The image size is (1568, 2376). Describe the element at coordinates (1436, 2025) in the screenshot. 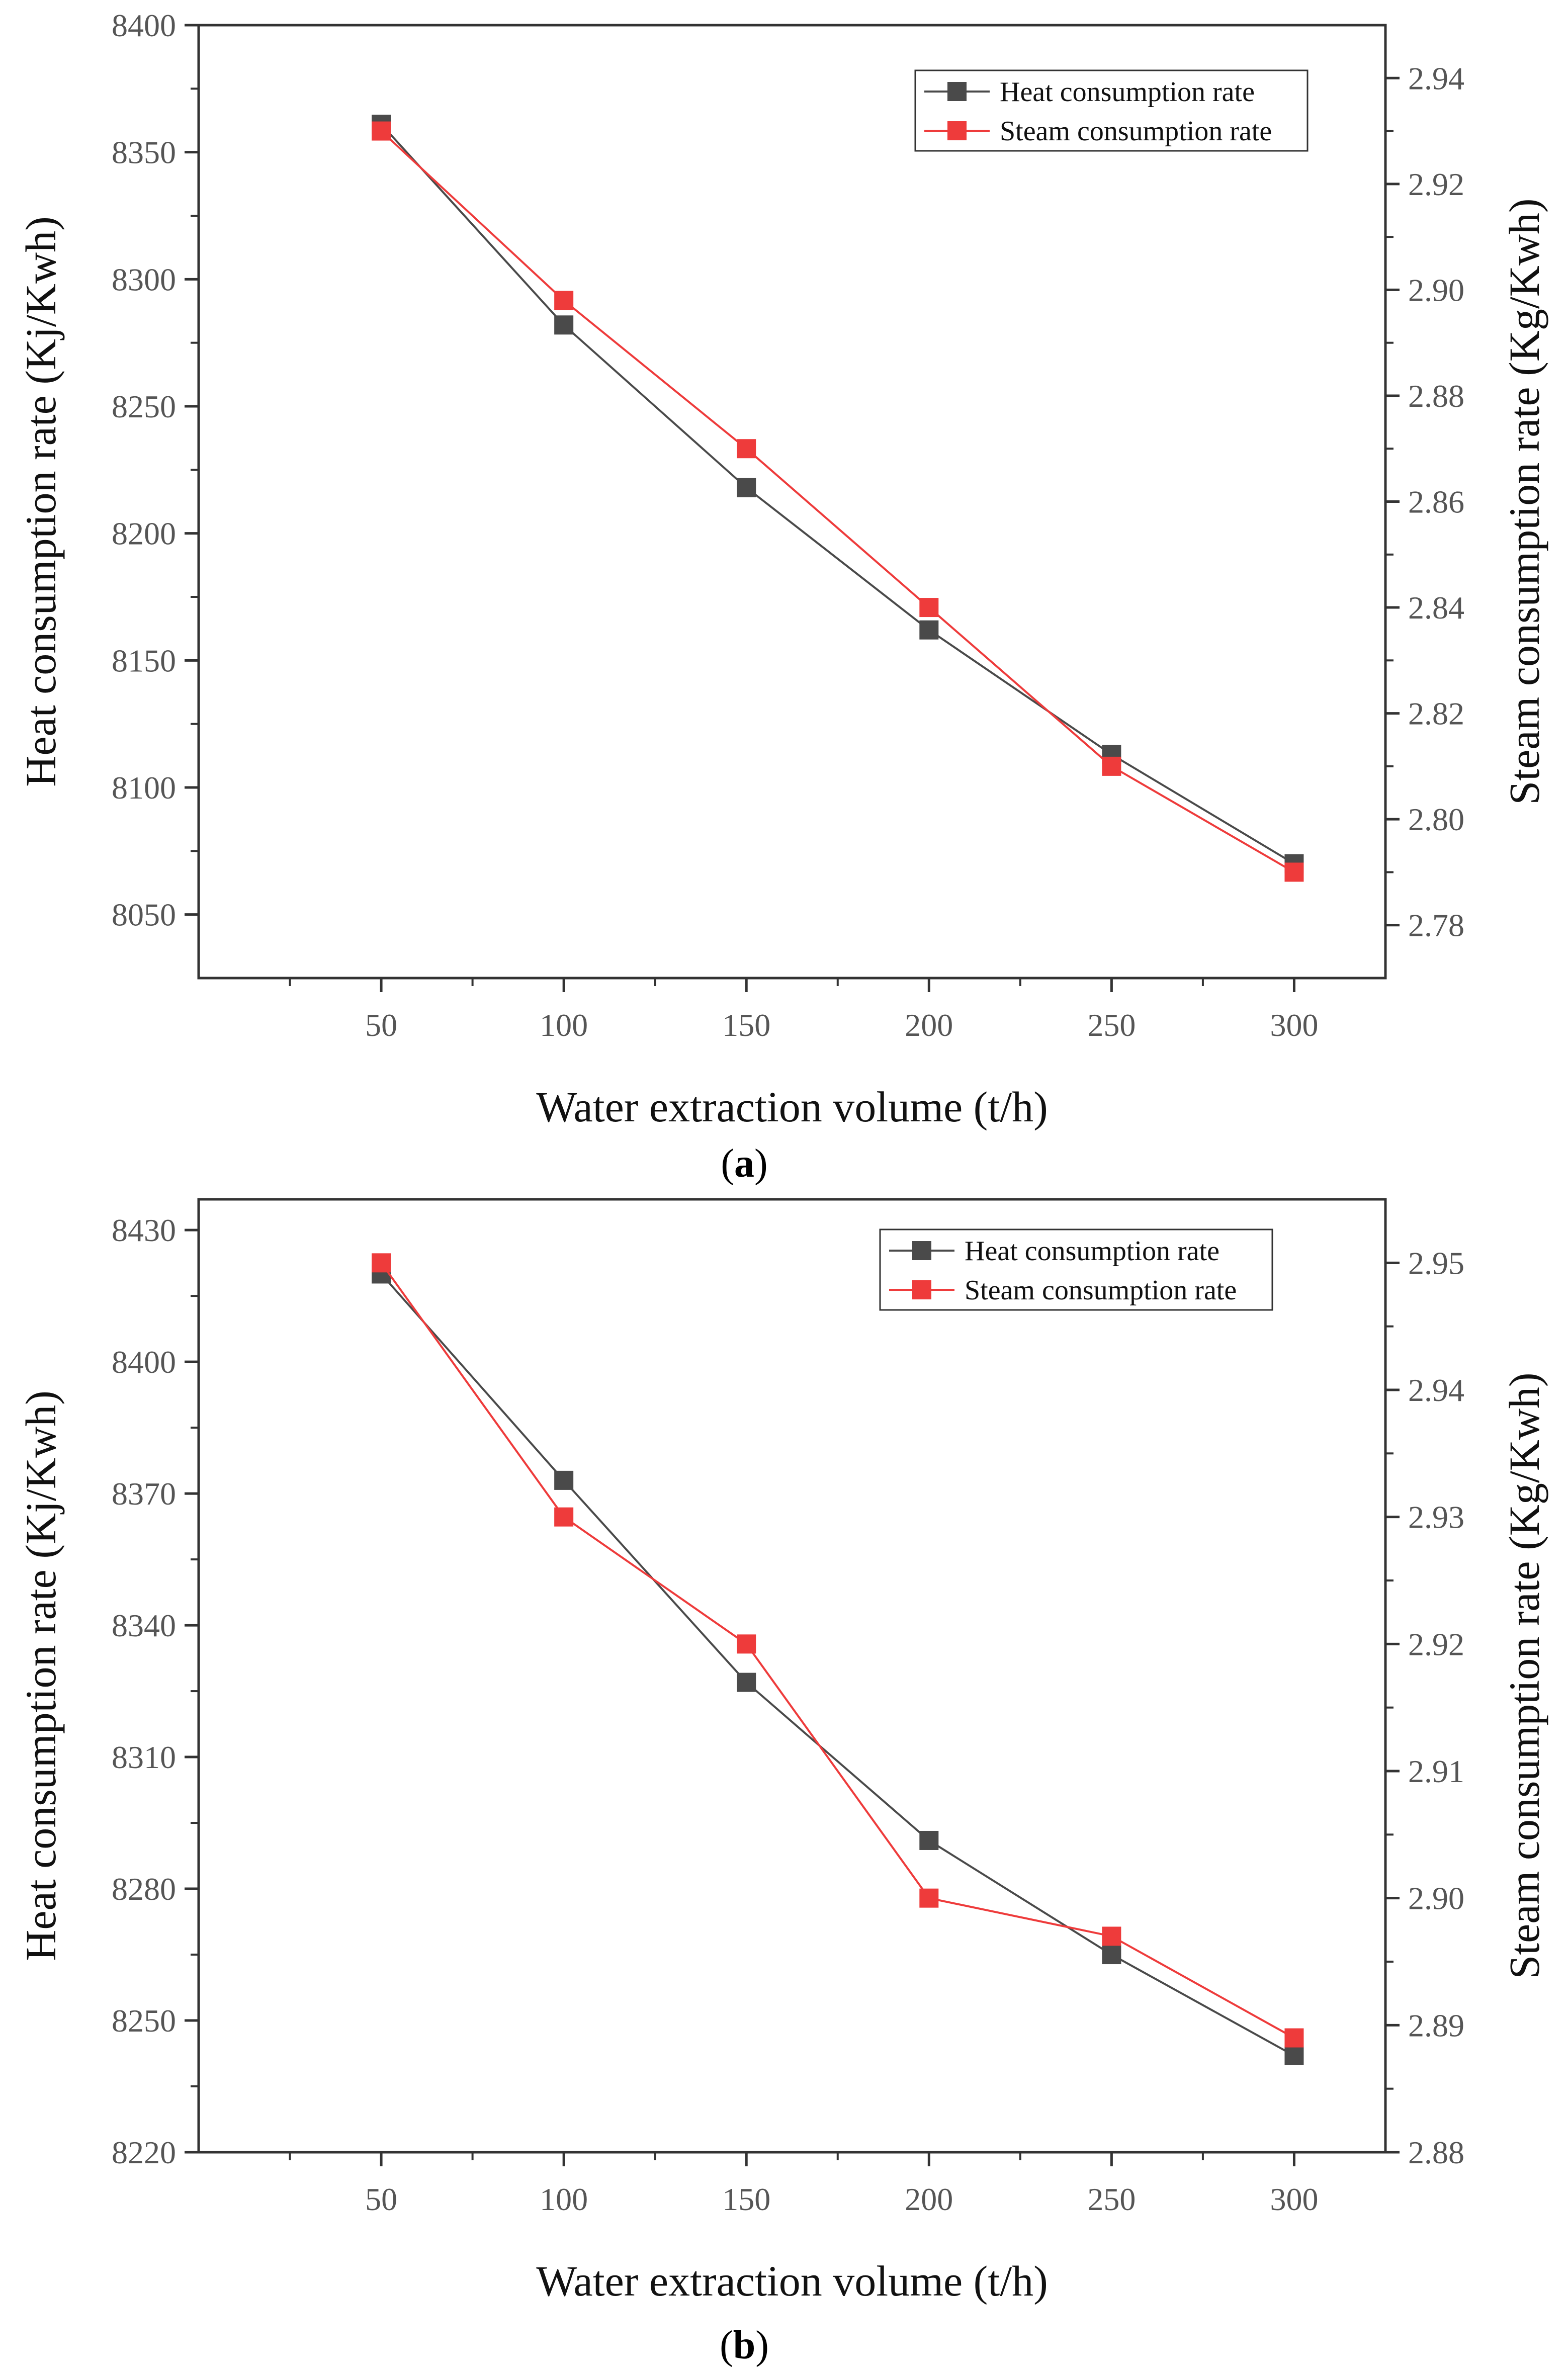

I see `y2-tick-label: 2.89` at that location.